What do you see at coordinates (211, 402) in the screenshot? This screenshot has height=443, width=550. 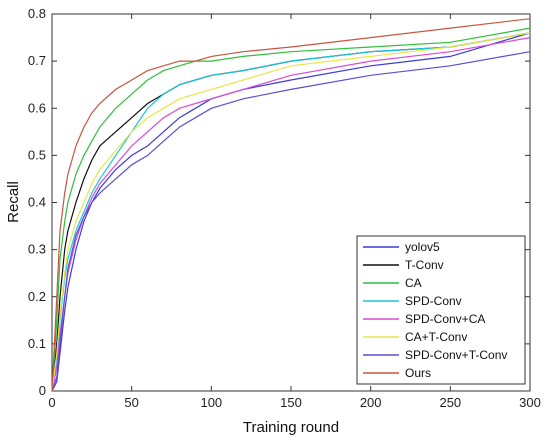 I see `x-tick-label: 100` at bounding box center [211, 402].